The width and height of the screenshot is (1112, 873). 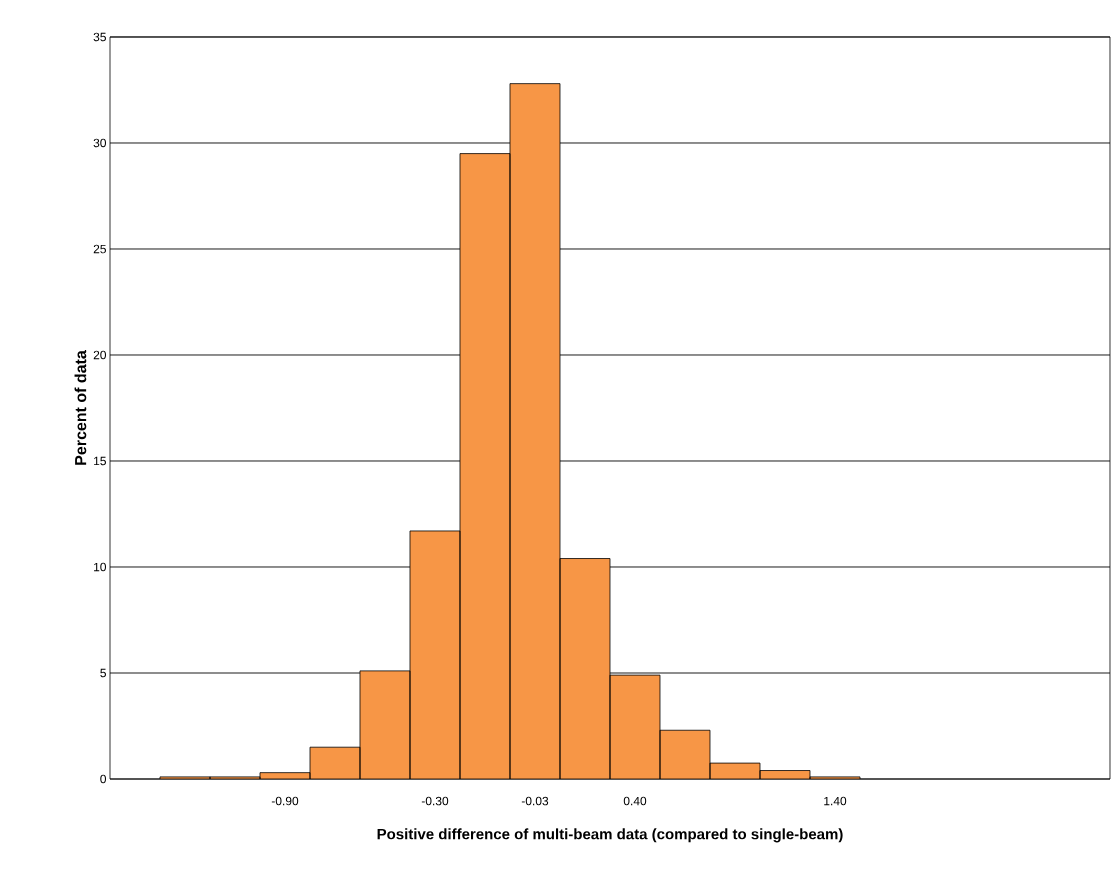 What do you see at coordinates (835, 801) in the screenshot?
I see `x-tick-label: 1.40` at bounding box center [835, 801].